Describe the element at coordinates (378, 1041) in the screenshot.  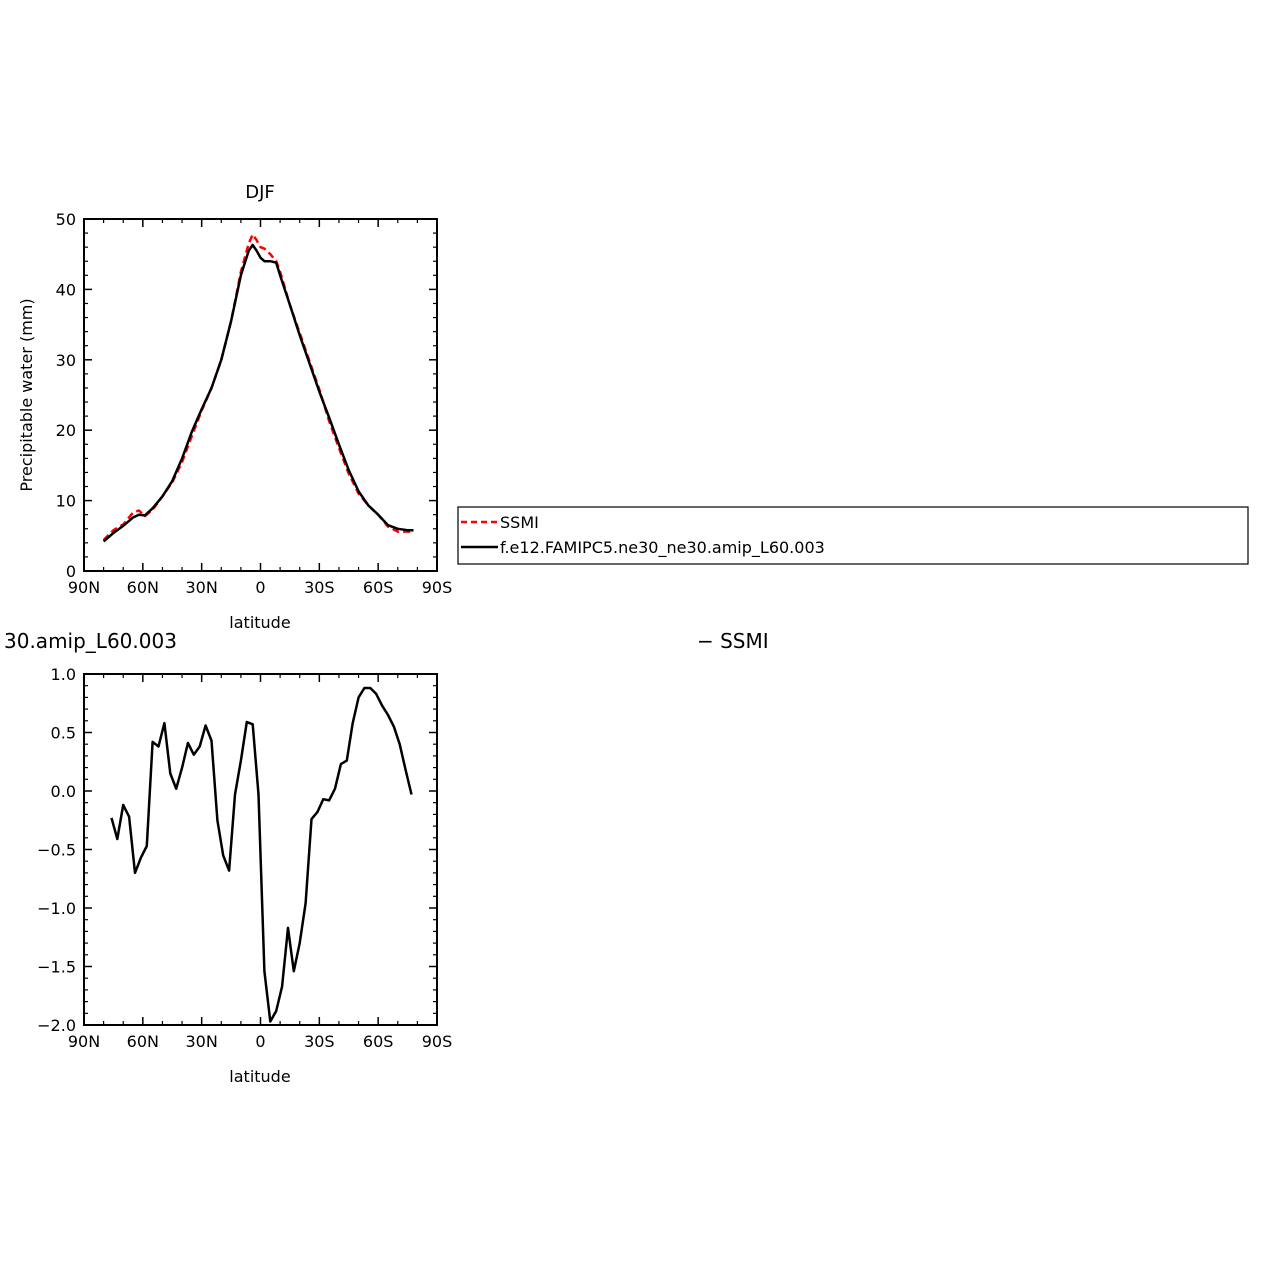
I see `bottom-x-tick-label: 60S` at that location.